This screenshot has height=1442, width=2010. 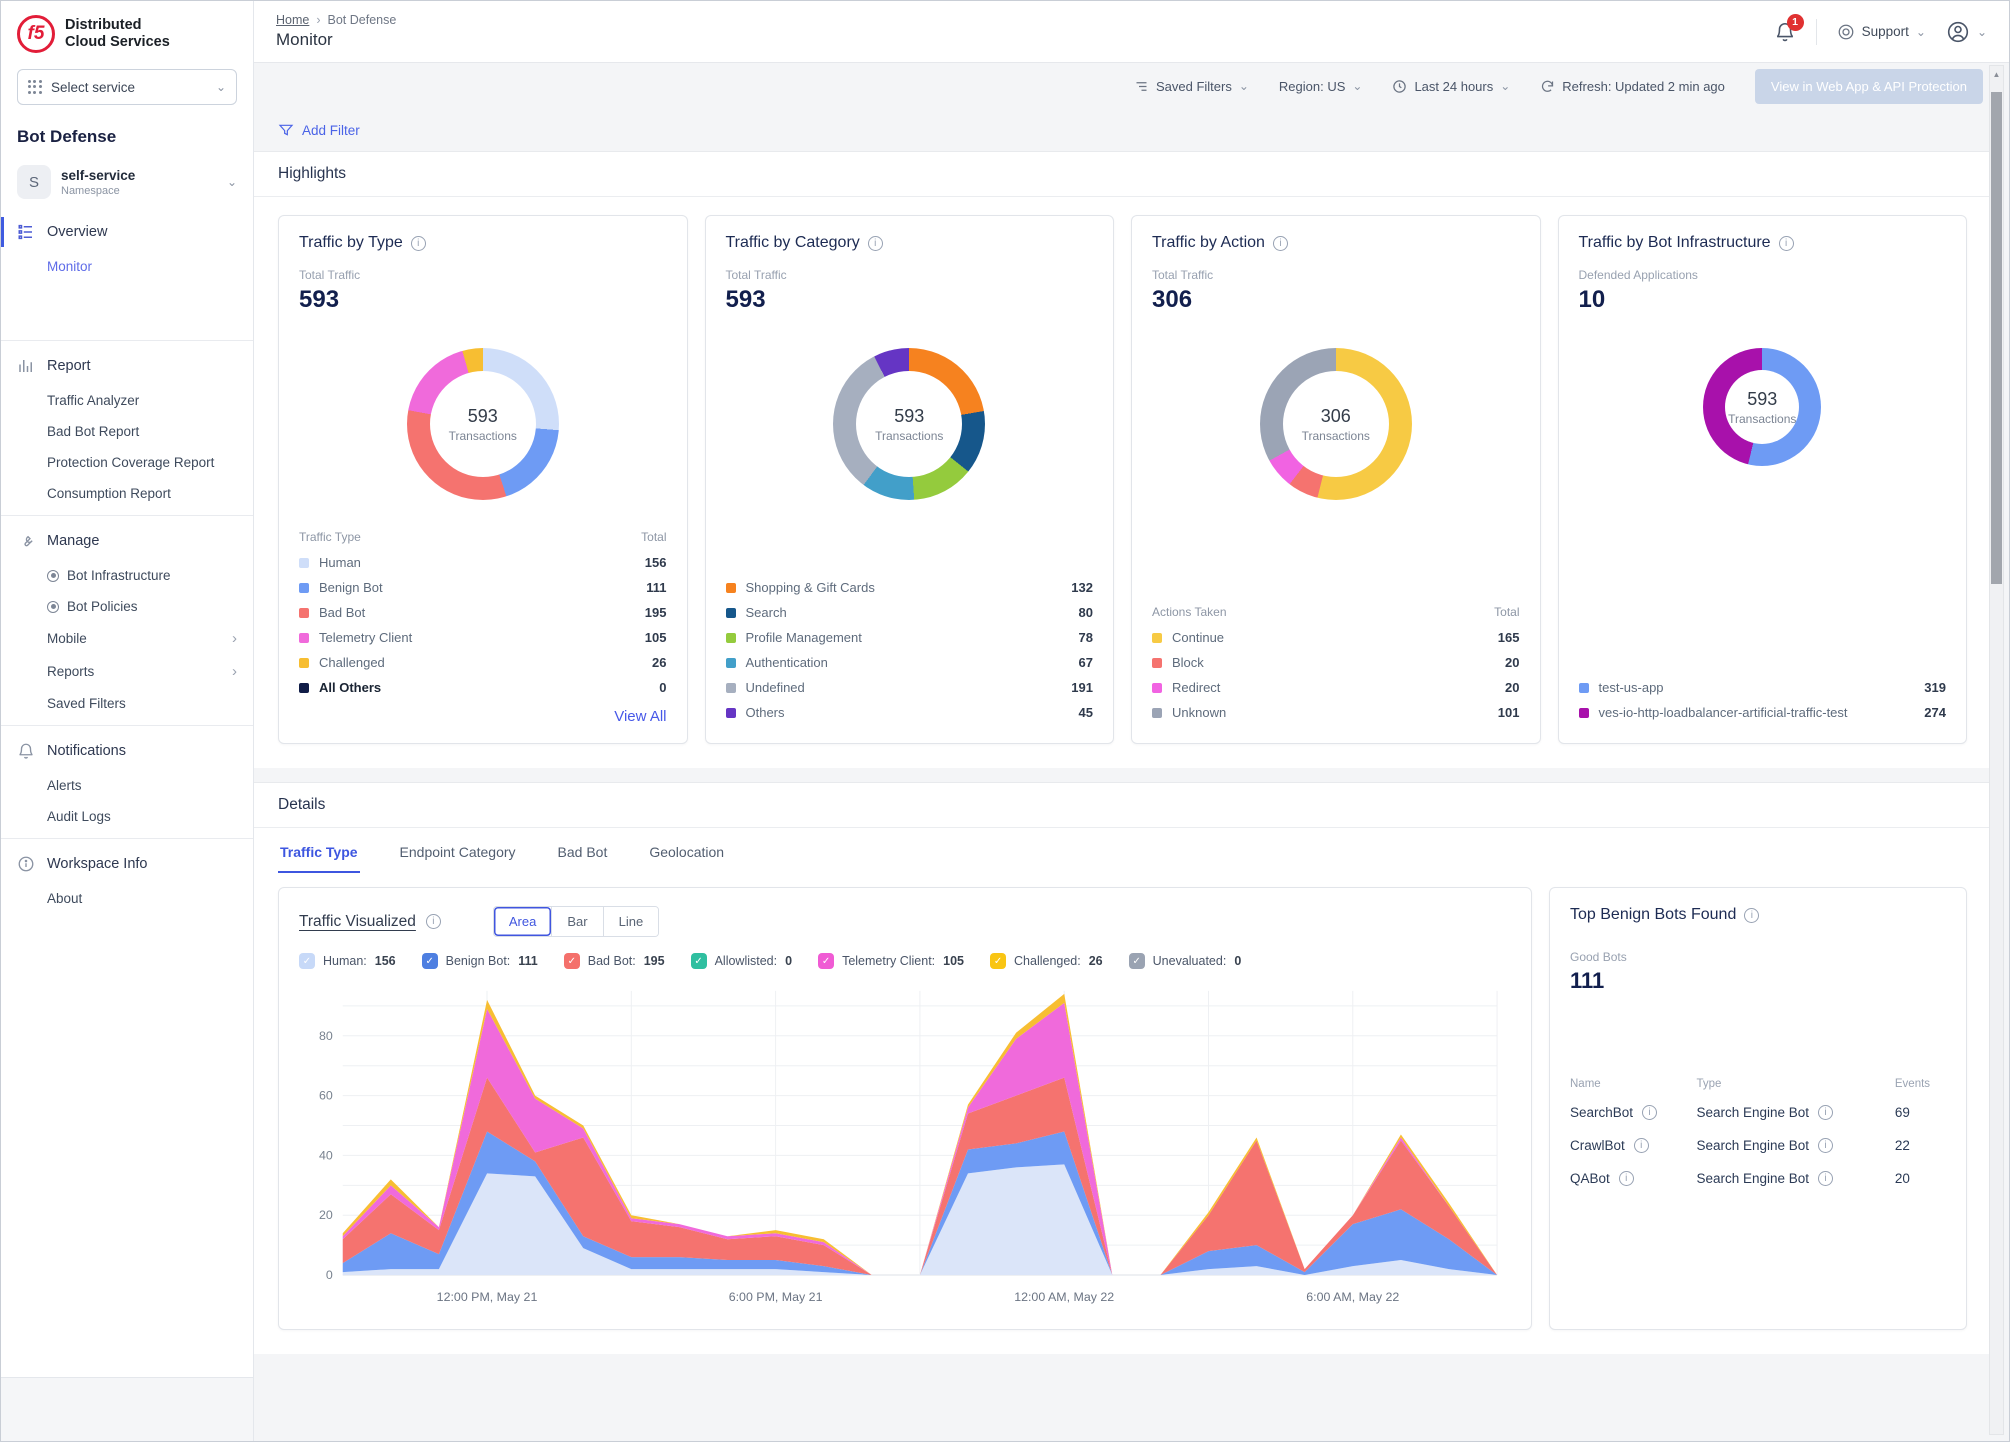 I want to click on legend-row: Block 20, so click(x=1336, y=662).